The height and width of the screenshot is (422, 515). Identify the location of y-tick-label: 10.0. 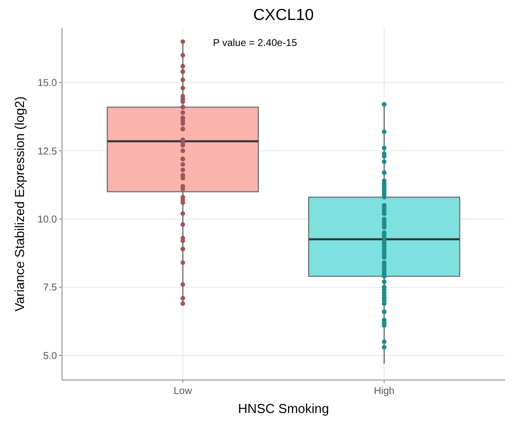
(48, 220).